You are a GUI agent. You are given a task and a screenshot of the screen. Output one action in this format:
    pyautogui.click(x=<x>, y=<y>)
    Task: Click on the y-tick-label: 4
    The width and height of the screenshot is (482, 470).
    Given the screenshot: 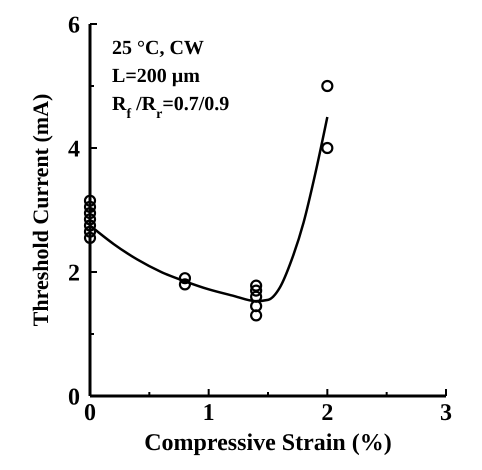 What is the action you would take?
    pyautogui.click(x=74, y=149)
    